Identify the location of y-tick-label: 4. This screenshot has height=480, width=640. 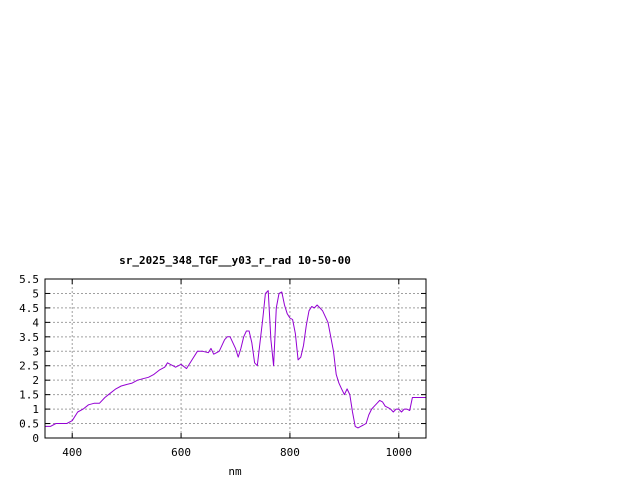
(35, 322).